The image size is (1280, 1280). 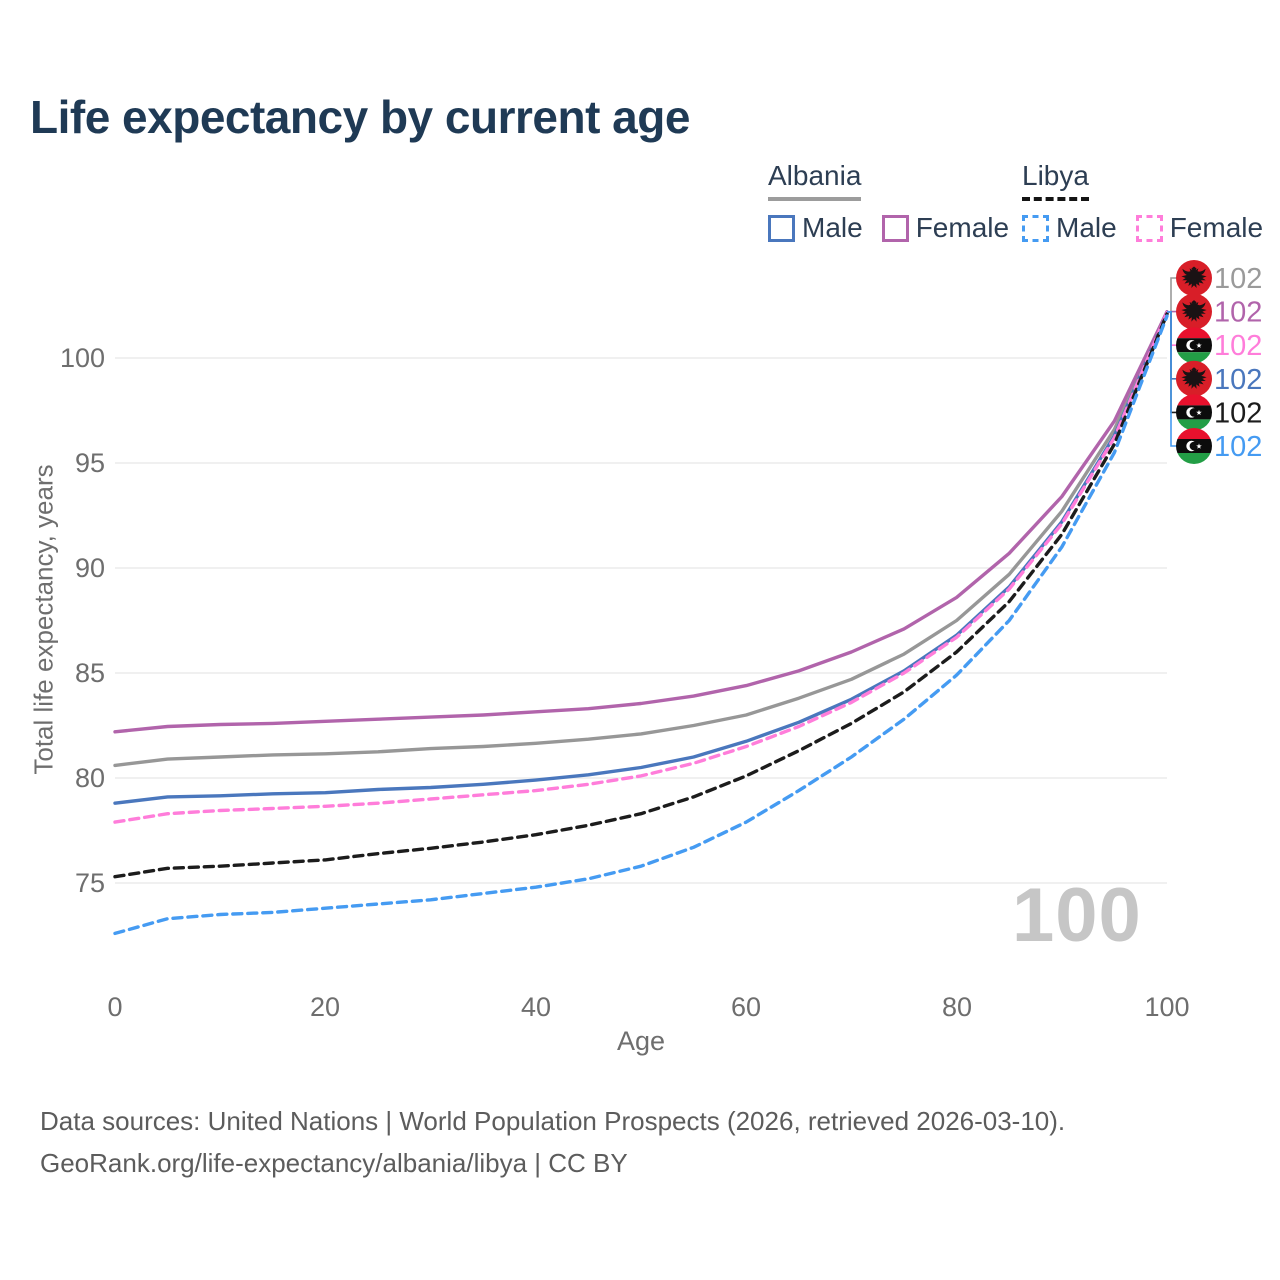 I want to click on legend-label-libya-male: Male, so click(x=1086, y=227).